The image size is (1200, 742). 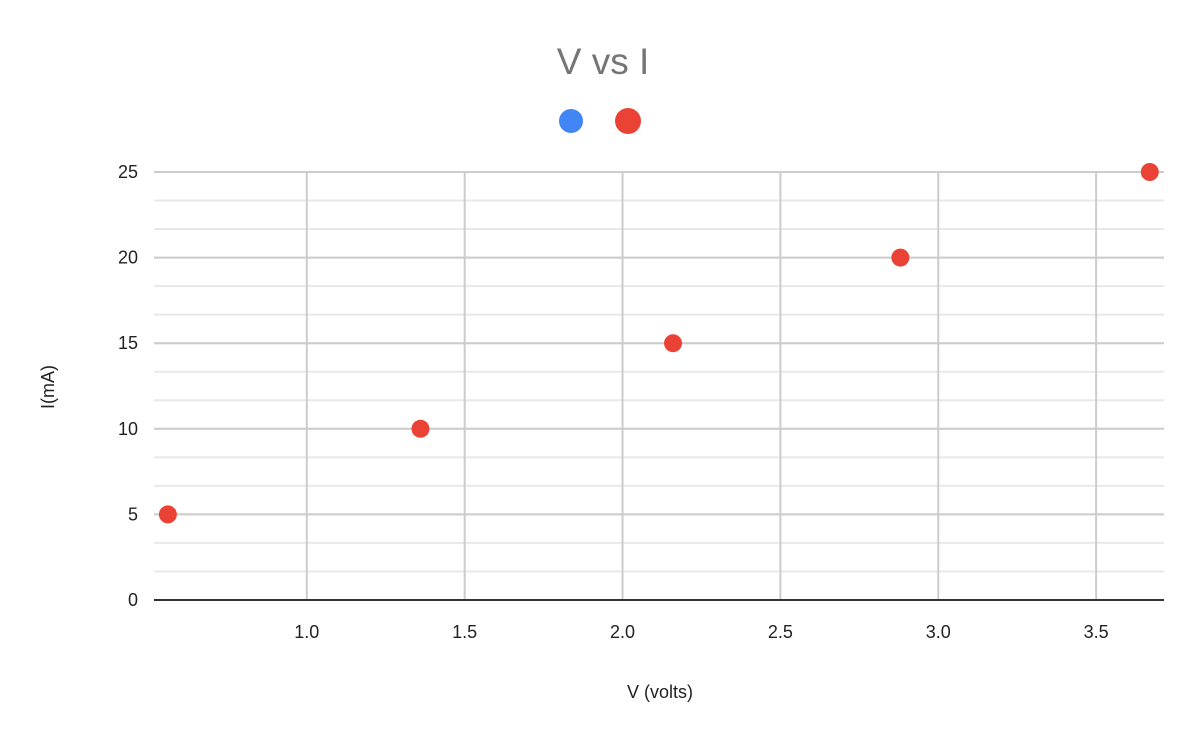 I want to click on y-axis-tick-labels: 0 5 10 15 20 25, so click(x=128, y=386).